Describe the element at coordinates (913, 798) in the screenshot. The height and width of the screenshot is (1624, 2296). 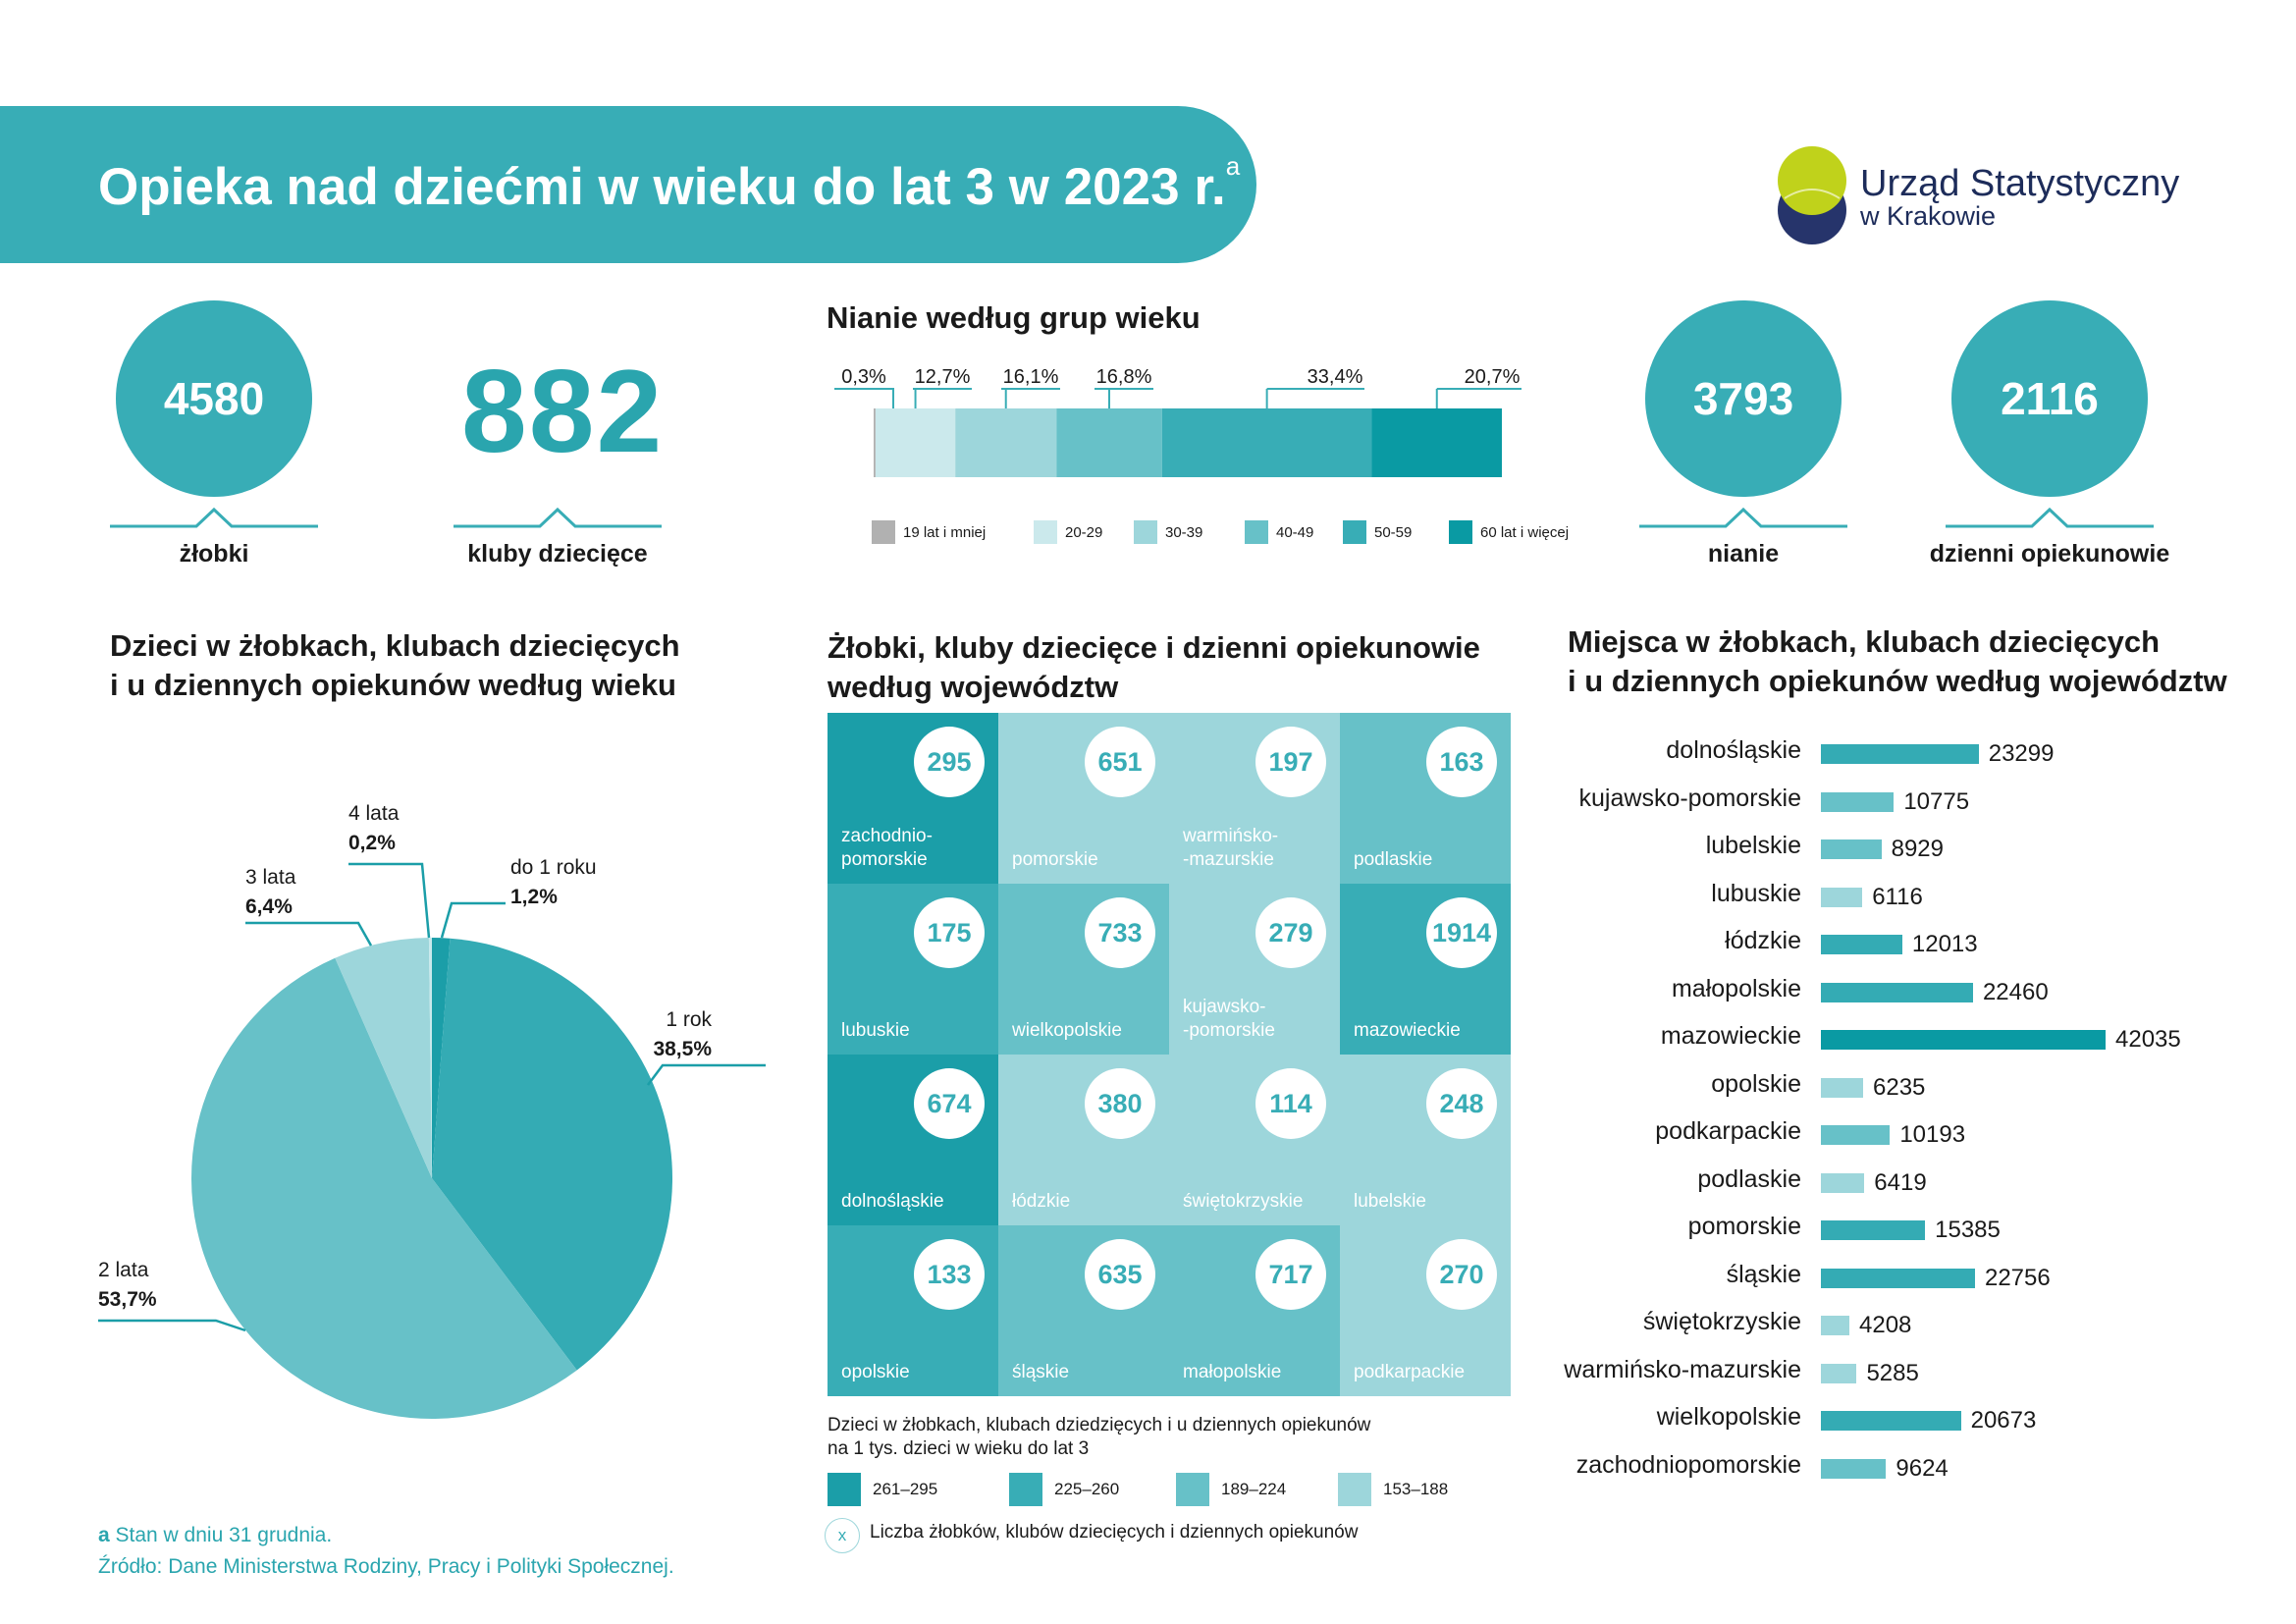
I see `map-cell: 295 zachodnio-pomorskie` at that location.